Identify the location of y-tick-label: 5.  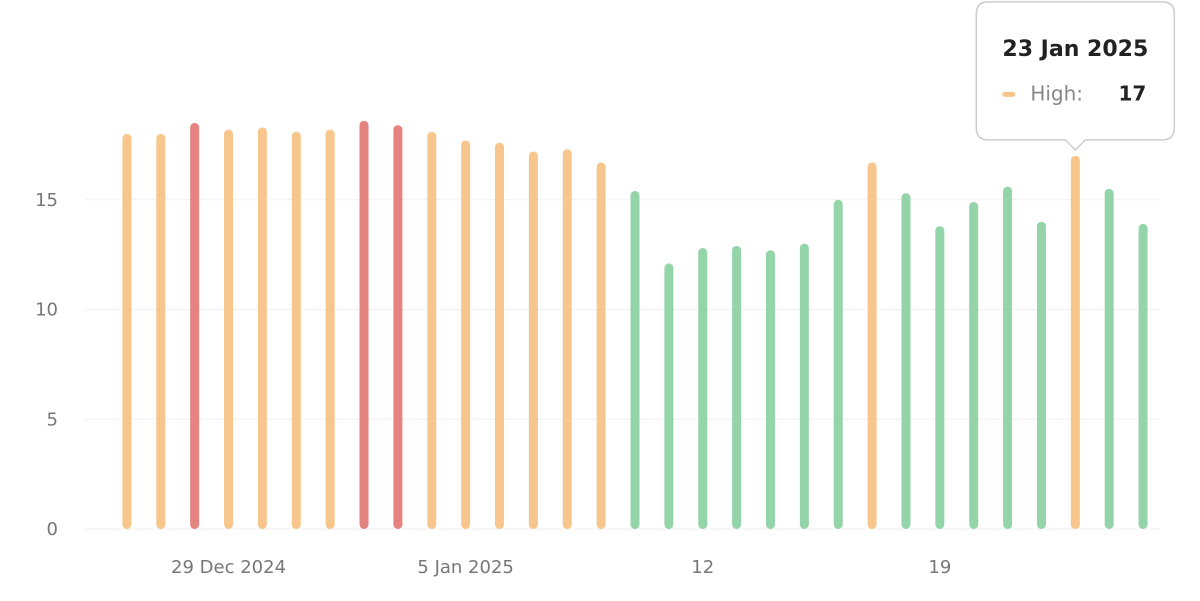
(52, 419).